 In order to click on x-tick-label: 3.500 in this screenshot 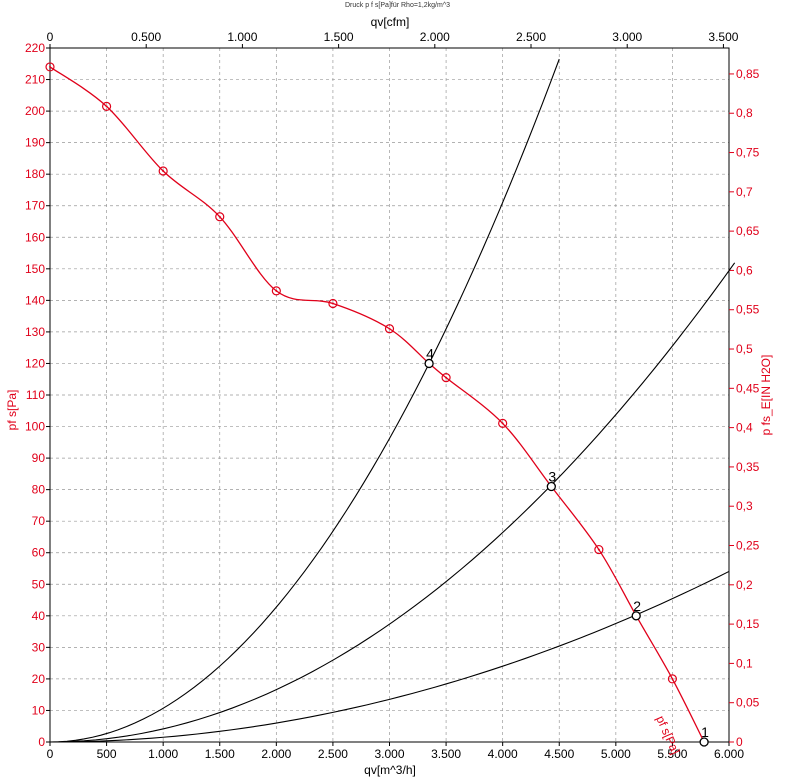, I will do `click(446, 754)`.